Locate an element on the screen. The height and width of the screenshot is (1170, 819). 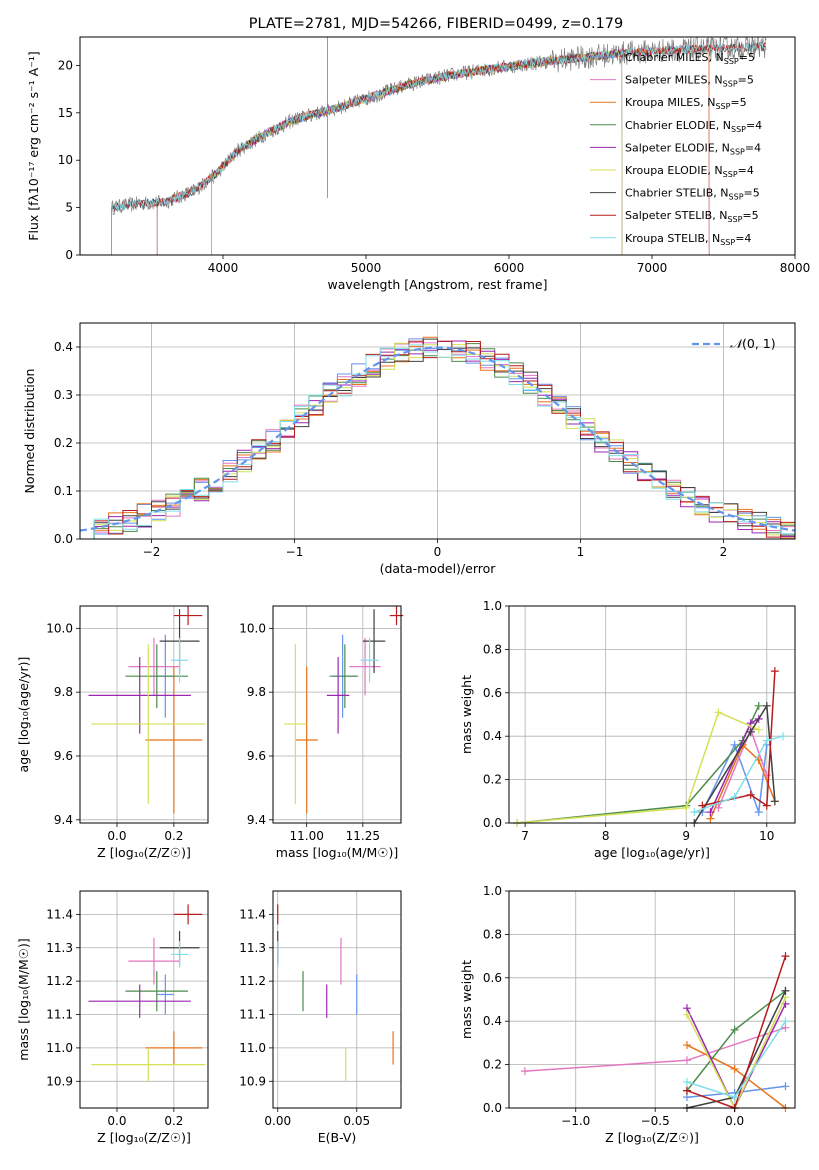
y-axis-label: mass [log₁₀(M/M☉)] is located at coordinates (23, 999).